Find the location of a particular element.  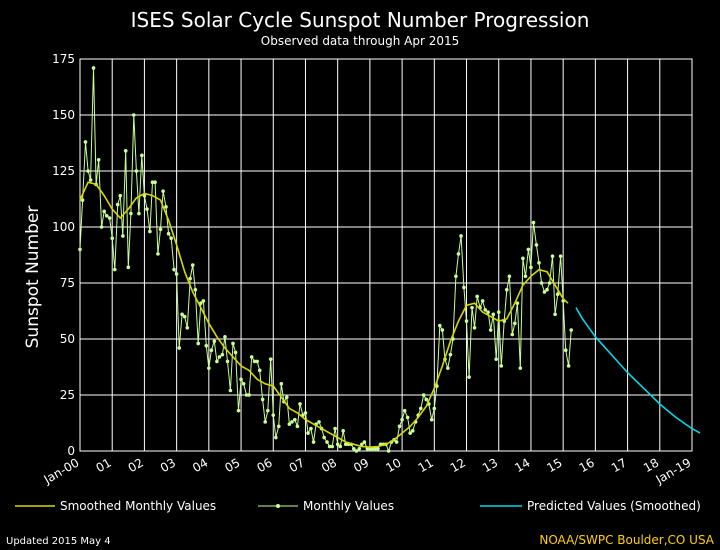

x-tick-label: 17 is located at coordinates (619, 465).